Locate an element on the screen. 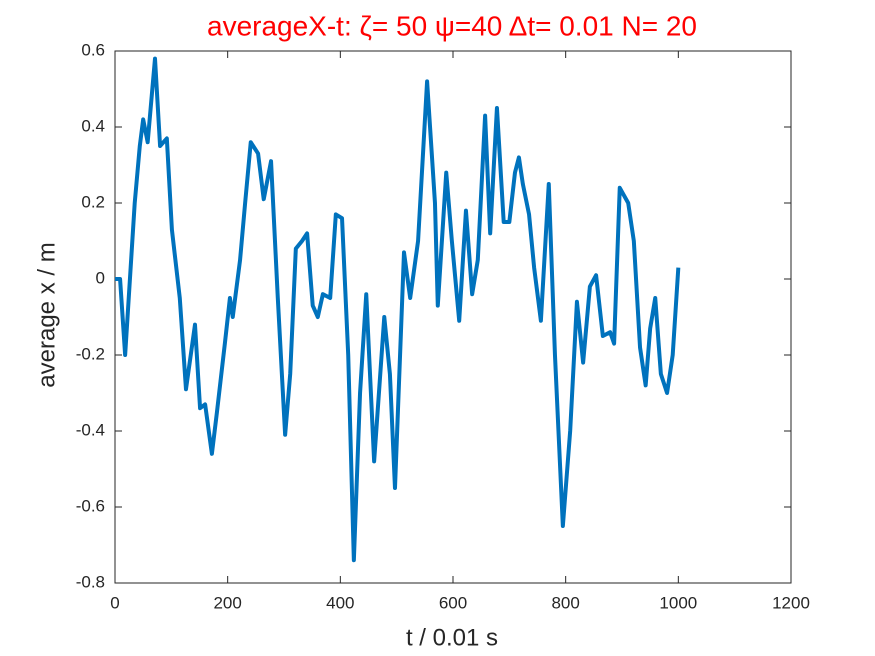 The height and width of the screenshot is (656, 875). y-tick-label: -0.8 is located at coordinates (90, 581).